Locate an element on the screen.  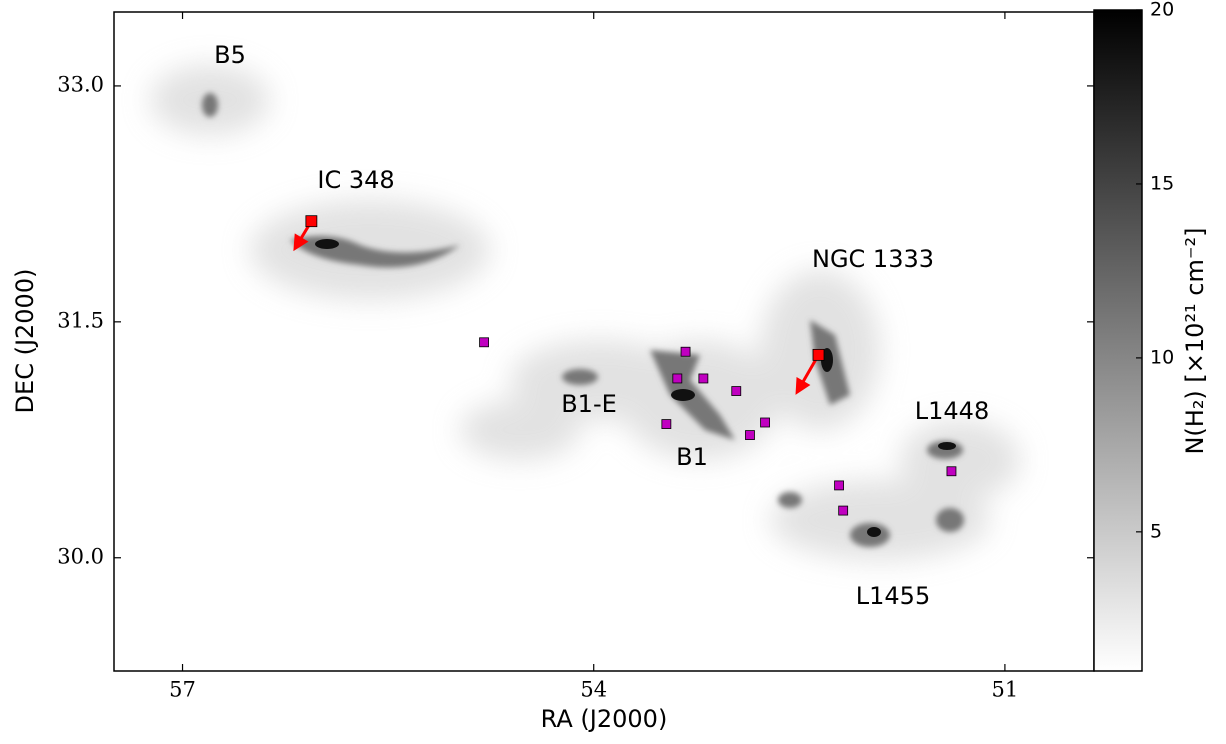
x-axis-label: RA (J2000) is located at coordinates (604, 719).